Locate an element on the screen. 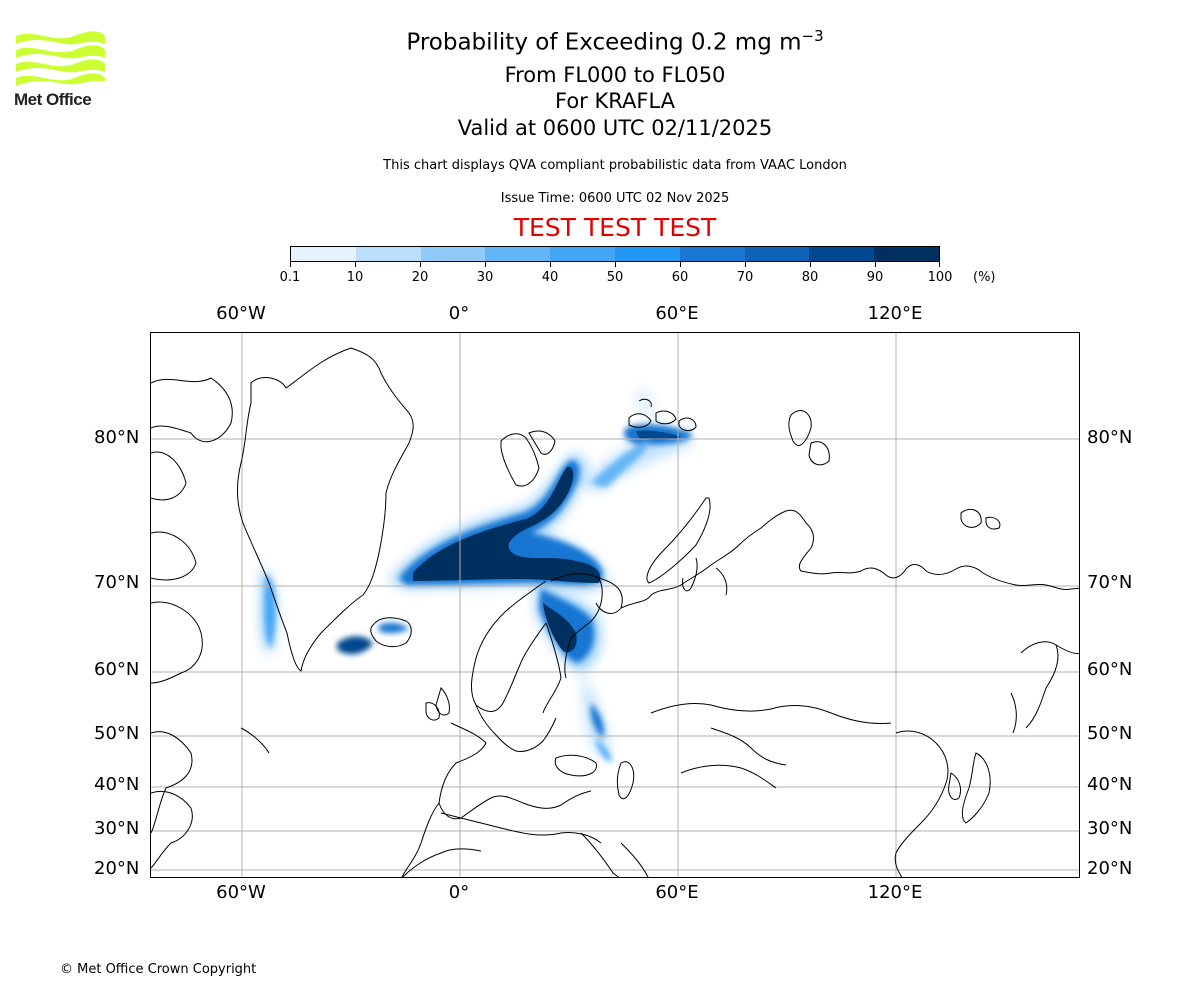 Image resolution: width=1200 pixels, height=1000 pixels. colorbar-label: 40 is located at coordinates (550, 277).